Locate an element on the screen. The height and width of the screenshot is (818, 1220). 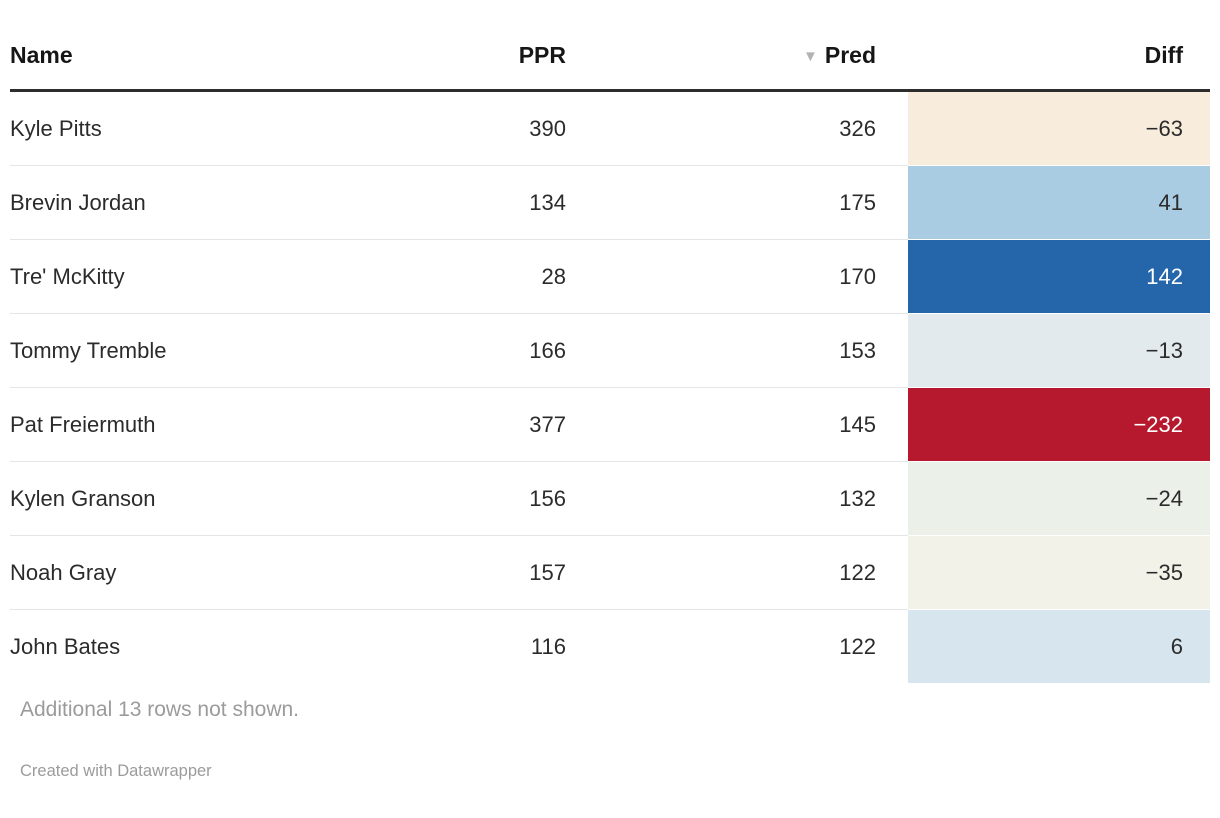
cell-name: Tre' McKitty is located at coordinates (214, 276).